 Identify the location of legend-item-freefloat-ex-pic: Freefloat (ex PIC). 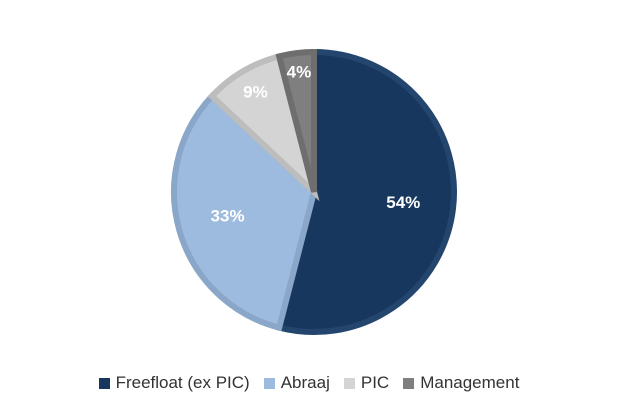
(174, 383).